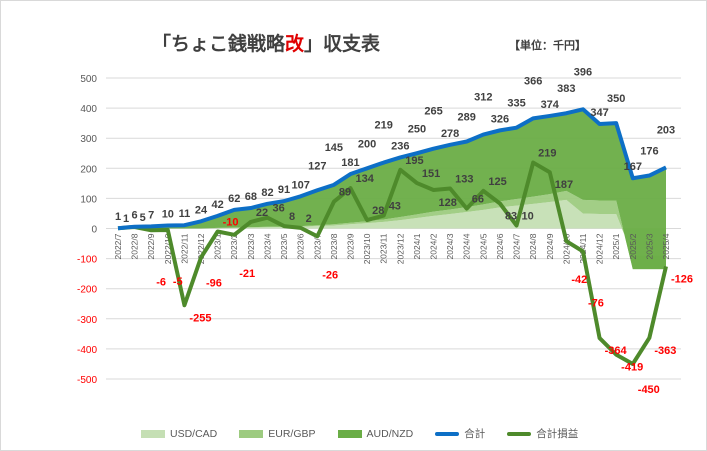 Image resolution: width=707 pixels, height=451 pixels. I want to click on total-data-label: 312, so click(483, 98).